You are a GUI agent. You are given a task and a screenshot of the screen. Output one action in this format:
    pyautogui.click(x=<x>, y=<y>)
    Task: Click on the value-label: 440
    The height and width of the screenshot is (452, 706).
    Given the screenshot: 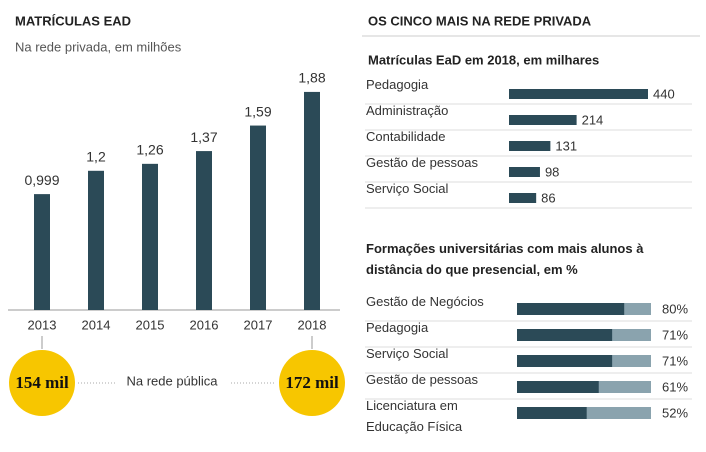 What is the action you would take?
    pyautogui.click(x=664, y=93)
    